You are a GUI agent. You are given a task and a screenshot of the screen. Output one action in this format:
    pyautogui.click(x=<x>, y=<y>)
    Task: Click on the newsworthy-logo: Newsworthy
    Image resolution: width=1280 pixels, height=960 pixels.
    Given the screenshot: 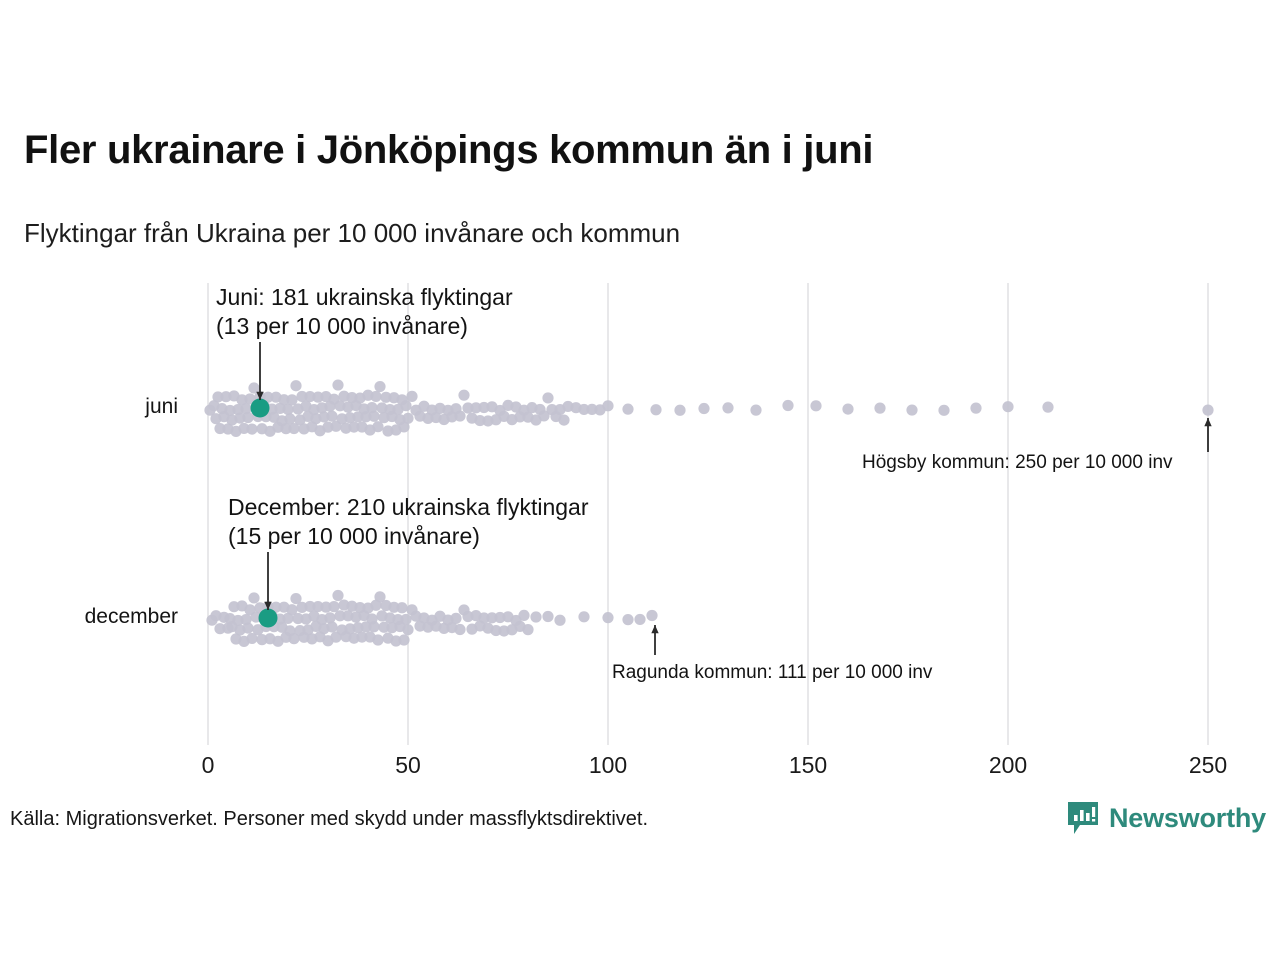 What is the action you would take?
    pyautogui.click(x=1166, y=818)
    